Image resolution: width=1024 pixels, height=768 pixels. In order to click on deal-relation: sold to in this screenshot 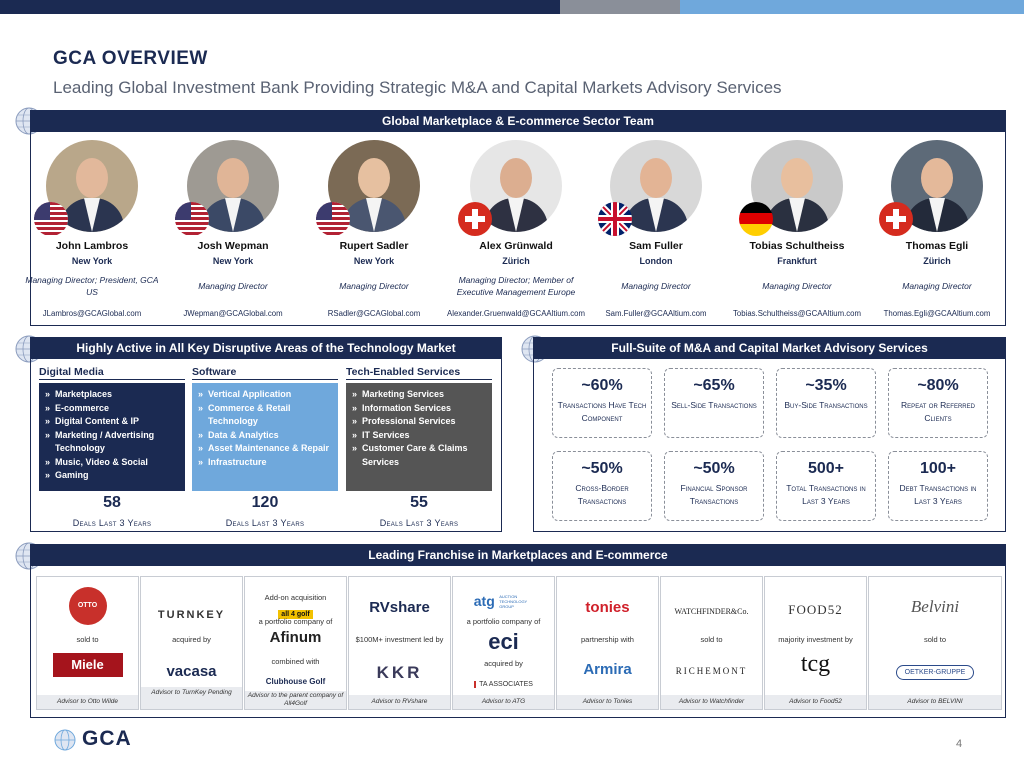, I will do `click(87, 639)`.